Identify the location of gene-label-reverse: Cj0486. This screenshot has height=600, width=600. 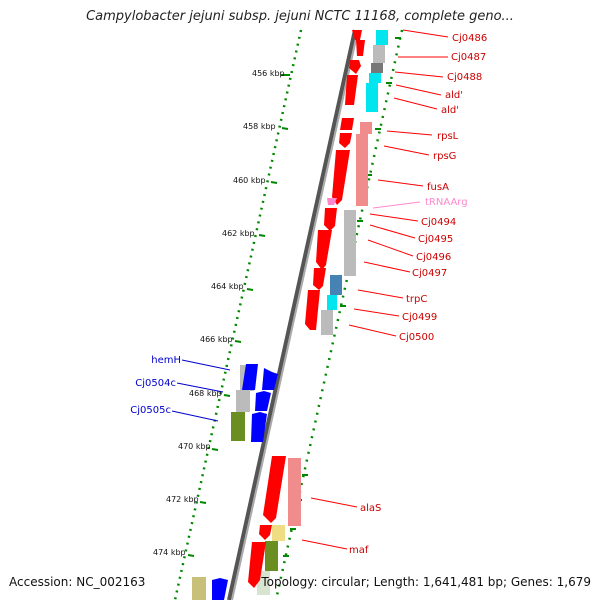
(469, 38).